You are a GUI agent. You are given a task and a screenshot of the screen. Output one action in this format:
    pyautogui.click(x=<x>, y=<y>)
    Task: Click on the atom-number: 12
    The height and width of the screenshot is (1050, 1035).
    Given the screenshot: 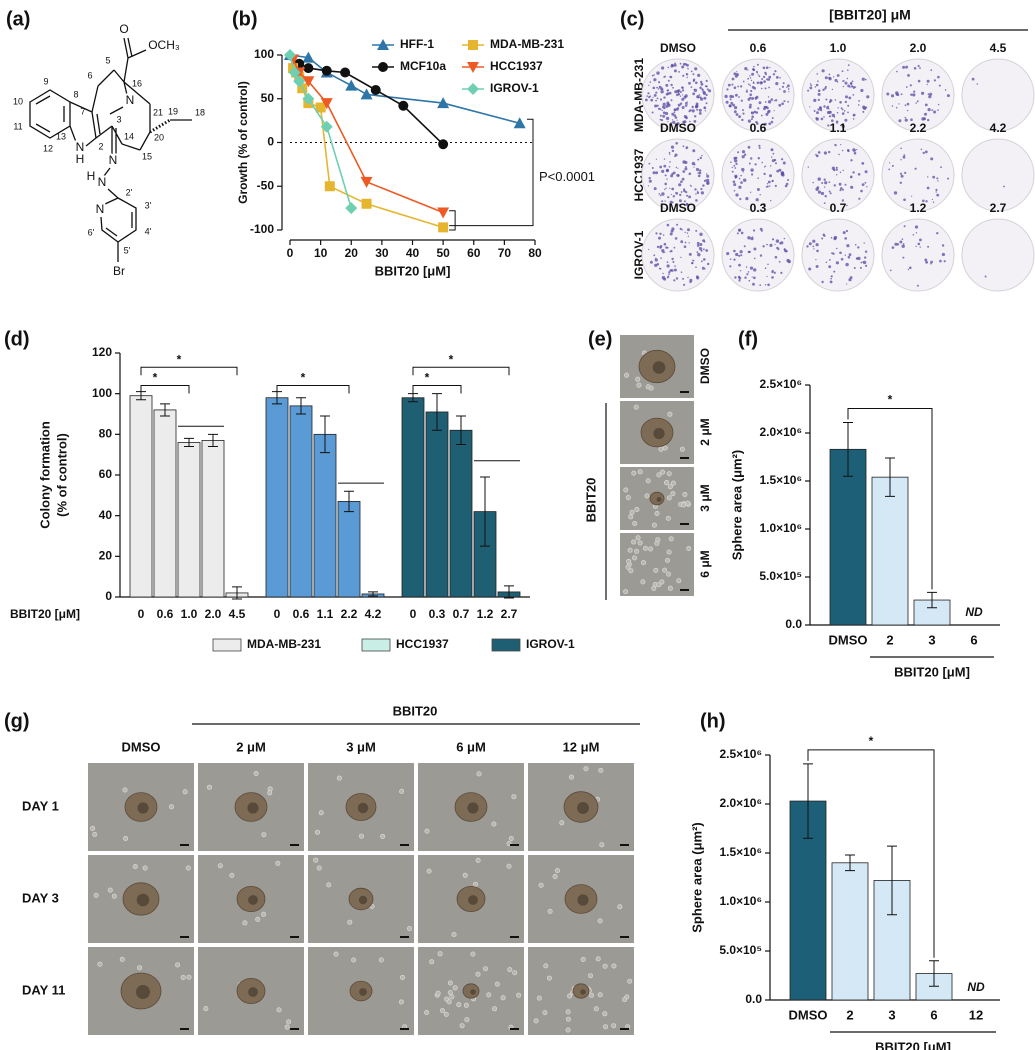 What is the action you would take?
    pyautogui.click(x=48, y=148)
    